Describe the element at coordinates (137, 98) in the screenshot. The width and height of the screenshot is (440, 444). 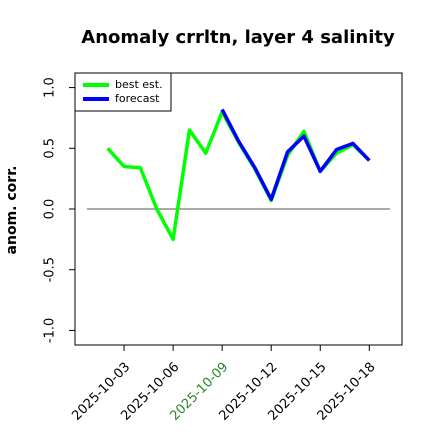
I see `legend-label: forecast` at that location.